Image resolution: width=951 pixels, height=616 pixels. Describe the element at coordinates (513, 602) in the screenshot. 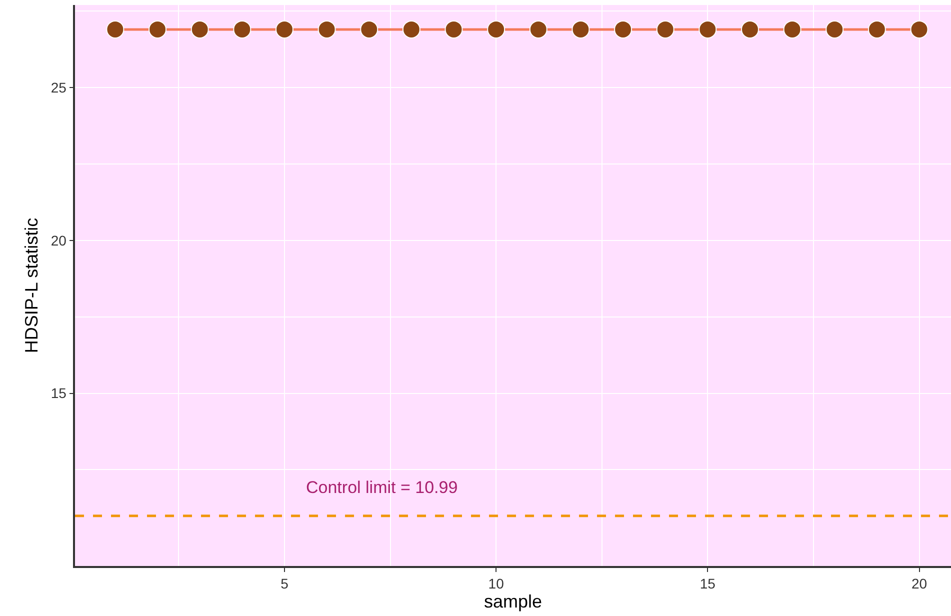

I see `x-axis-title: sample` at that location.